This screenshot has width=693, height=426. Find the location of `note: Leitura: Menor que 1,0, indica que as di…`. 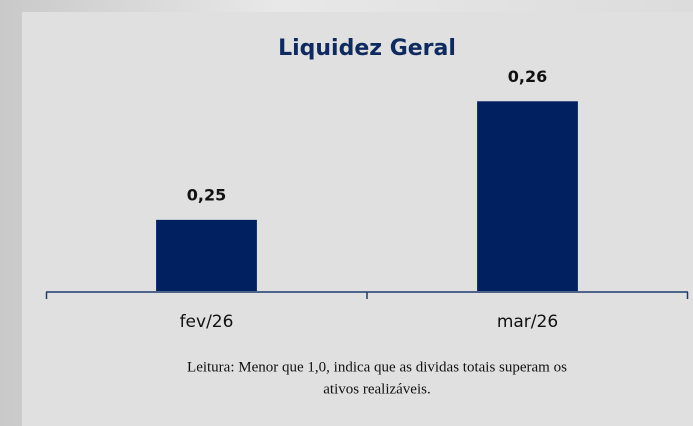

note: Leitura: Menor que 1,0, indica que as di… is located at coordinates (377, 367).